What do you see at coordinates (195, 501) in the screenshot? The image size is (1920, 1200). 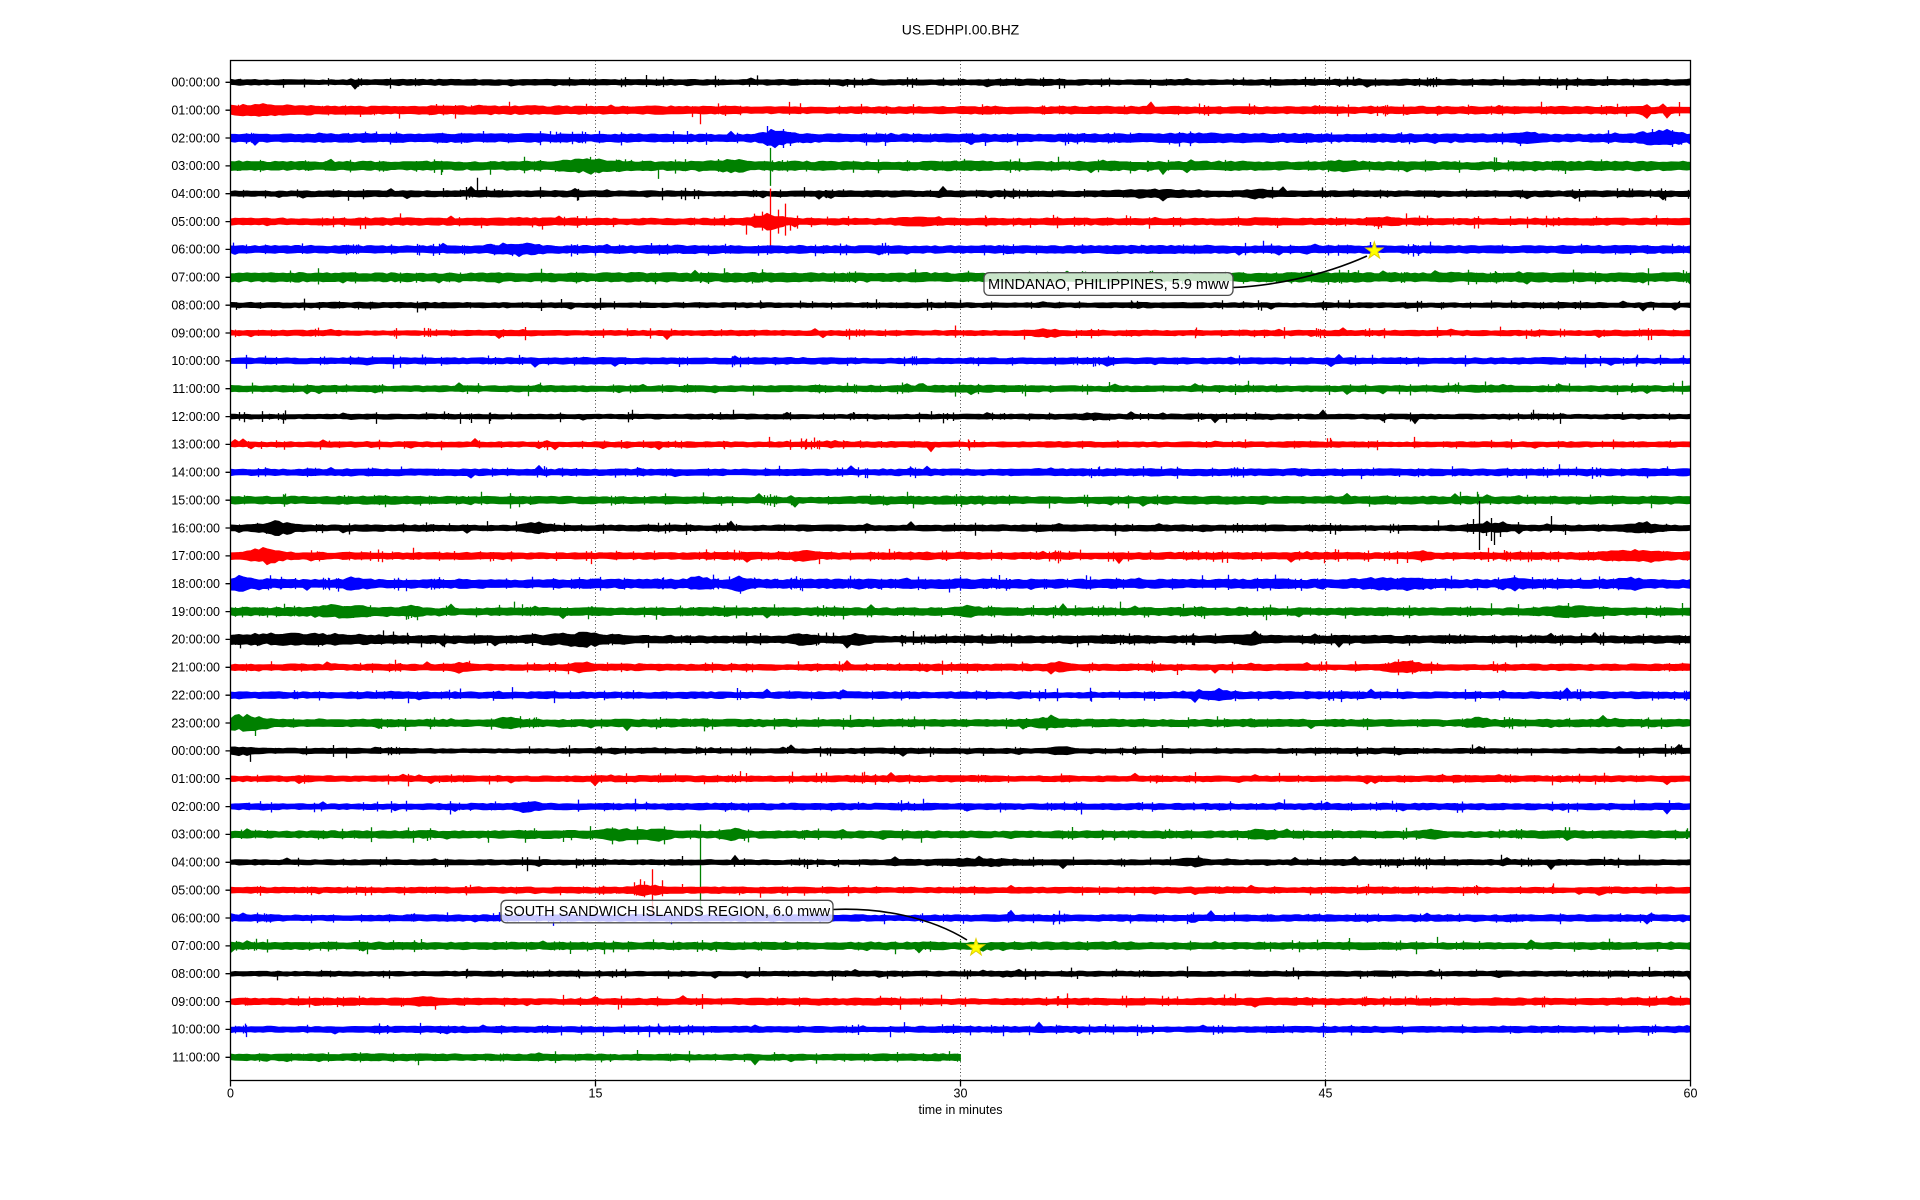 I see `svg-text: 15:00:00` at bounding box center [195, 501].